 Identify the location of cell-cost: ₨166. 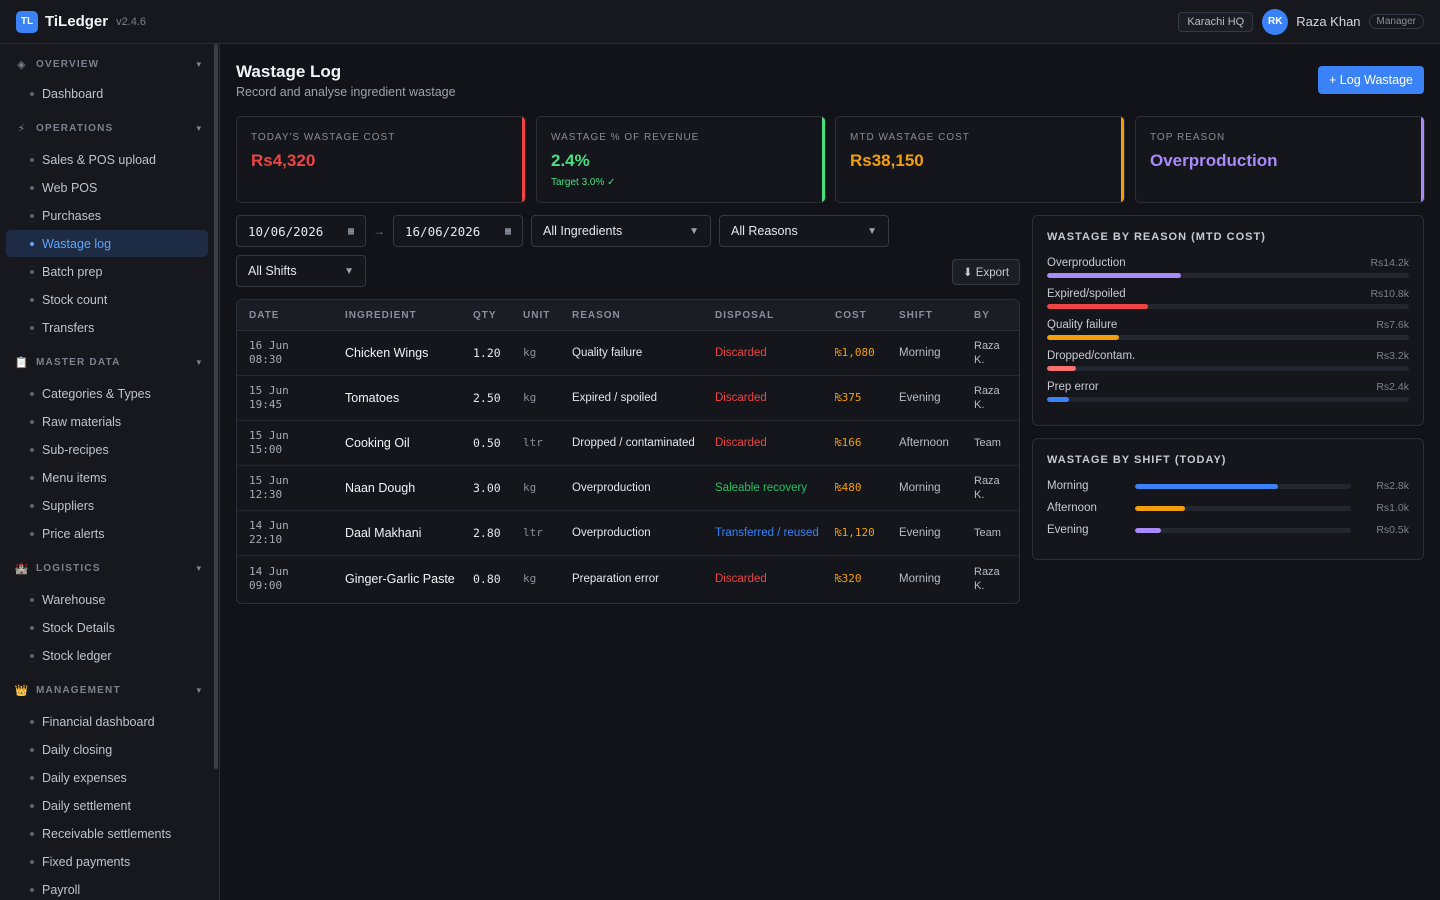
(848, 442).